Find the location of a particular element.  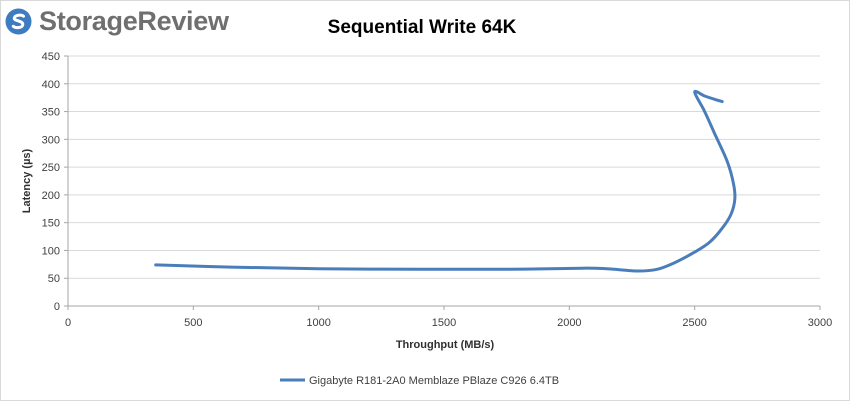

x-tick-label-0: 0 is located at coordinates (68, 323).